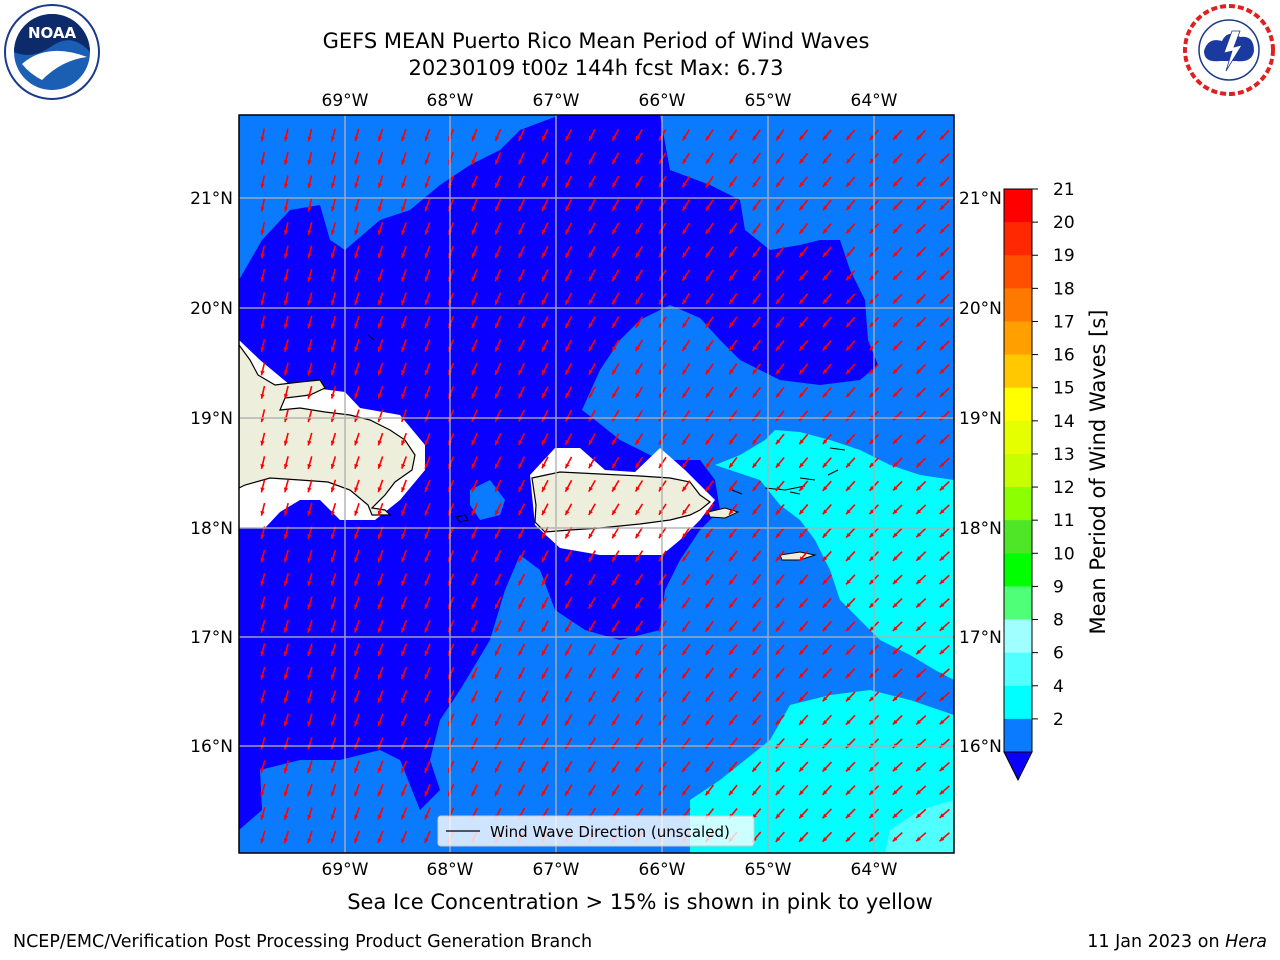 This screenshot has width=1280, height=960. I want to click on map-legend: Wind Wave Direction (unscaled), so click(596, 831).